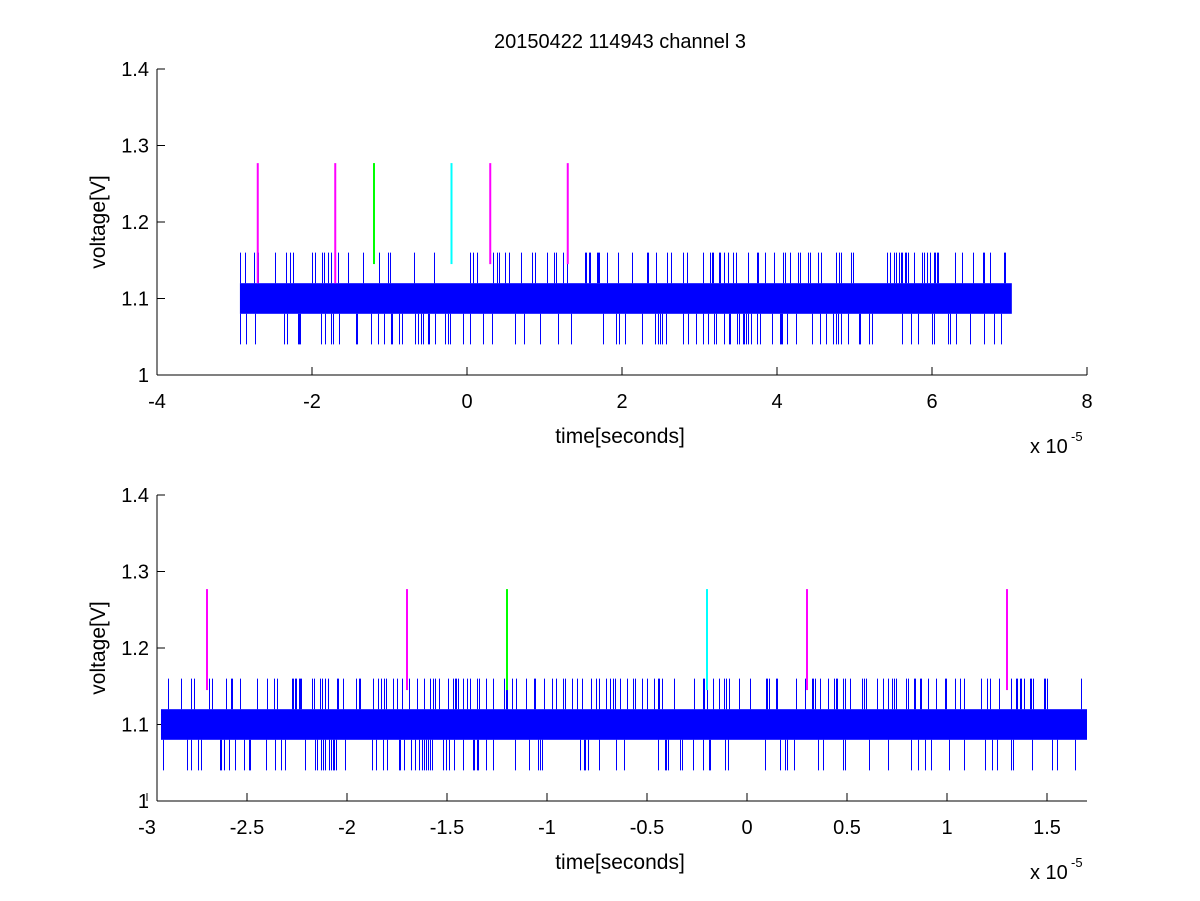  I want to click on x-tick-label: -3, so click(147, 828).